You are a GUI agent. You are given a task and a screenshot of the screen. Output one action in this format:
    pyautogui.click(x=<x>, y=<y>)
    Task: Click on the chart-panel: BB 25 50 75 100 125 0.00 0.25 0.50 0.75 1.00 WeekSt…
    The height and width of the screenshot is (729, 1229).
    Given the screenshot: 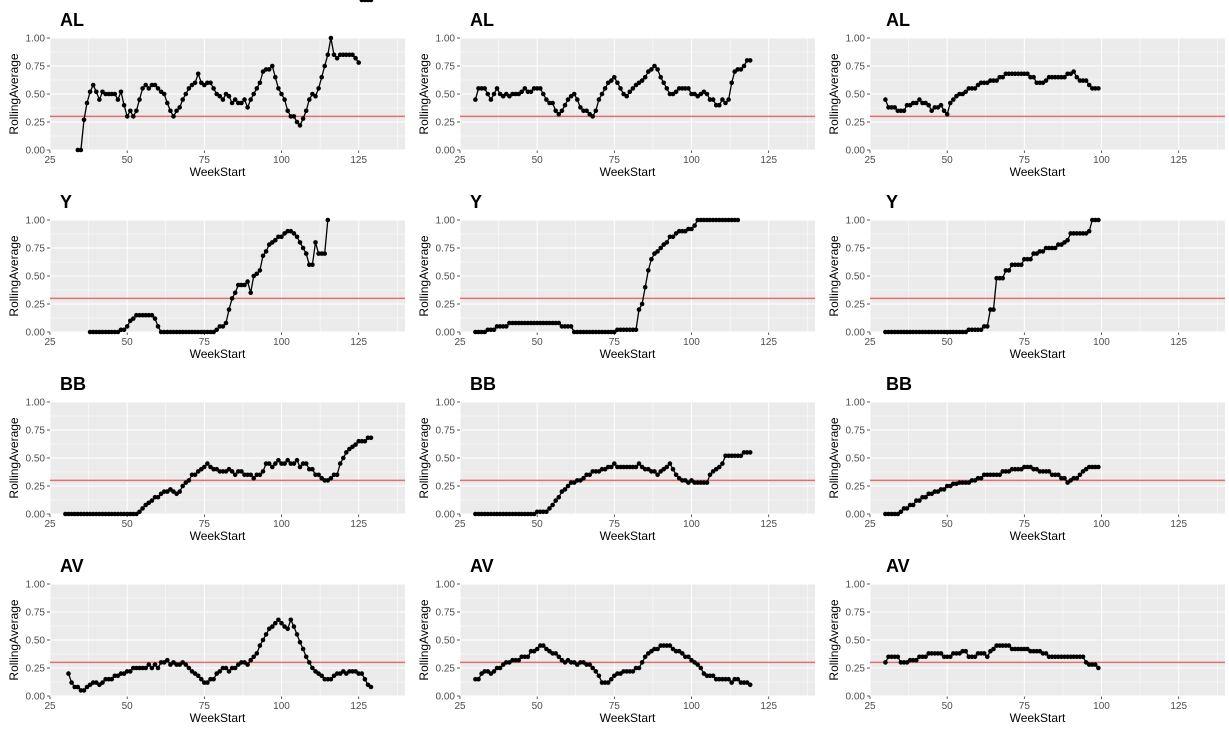 What is the action you would take?
    pyautogui.click(x=202, y=455)
    